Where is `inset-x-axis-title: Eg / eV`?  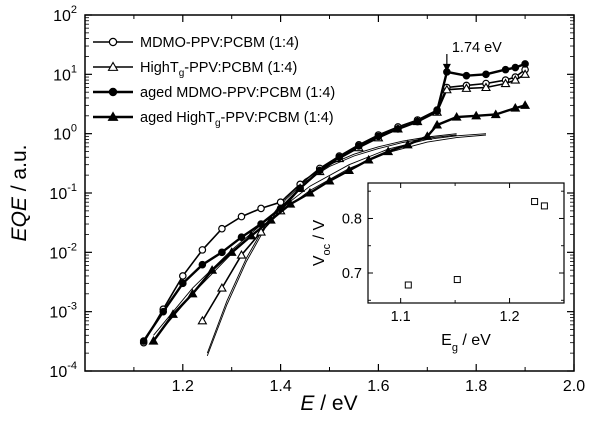
inset-x-axis-title: Eg / eV is located at coordinates (466, 343).